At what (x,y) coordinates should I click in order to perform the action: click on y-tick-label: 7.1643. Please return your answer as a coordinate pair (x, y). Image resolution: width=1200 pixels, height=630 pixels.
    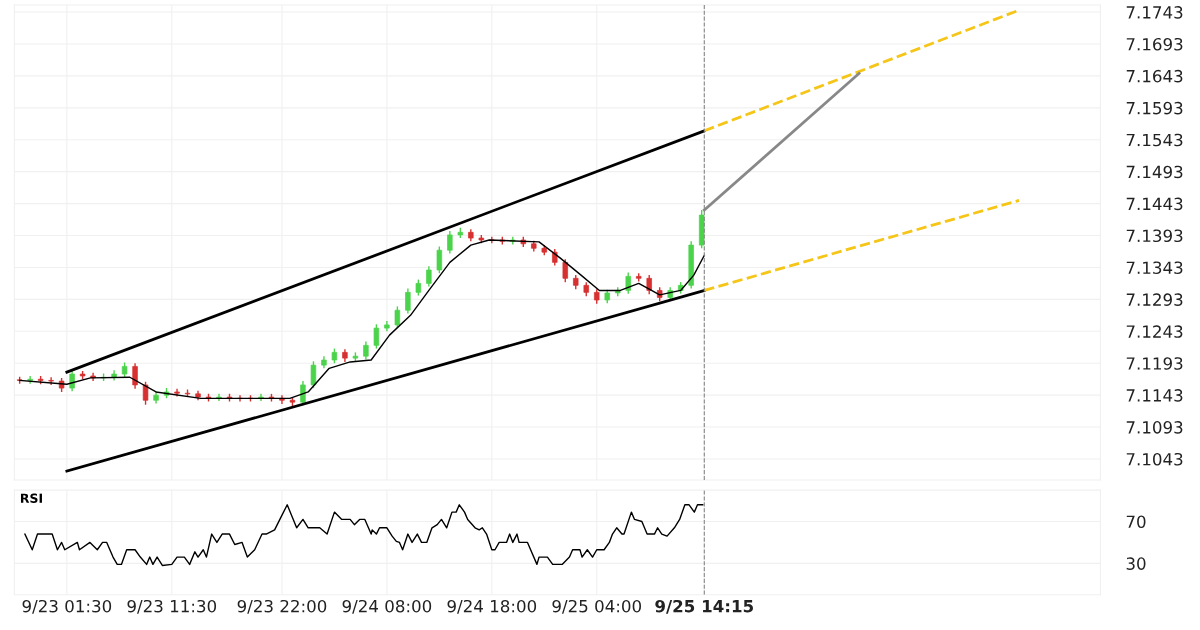
    Looking at the image, I should click on (1154, 76).